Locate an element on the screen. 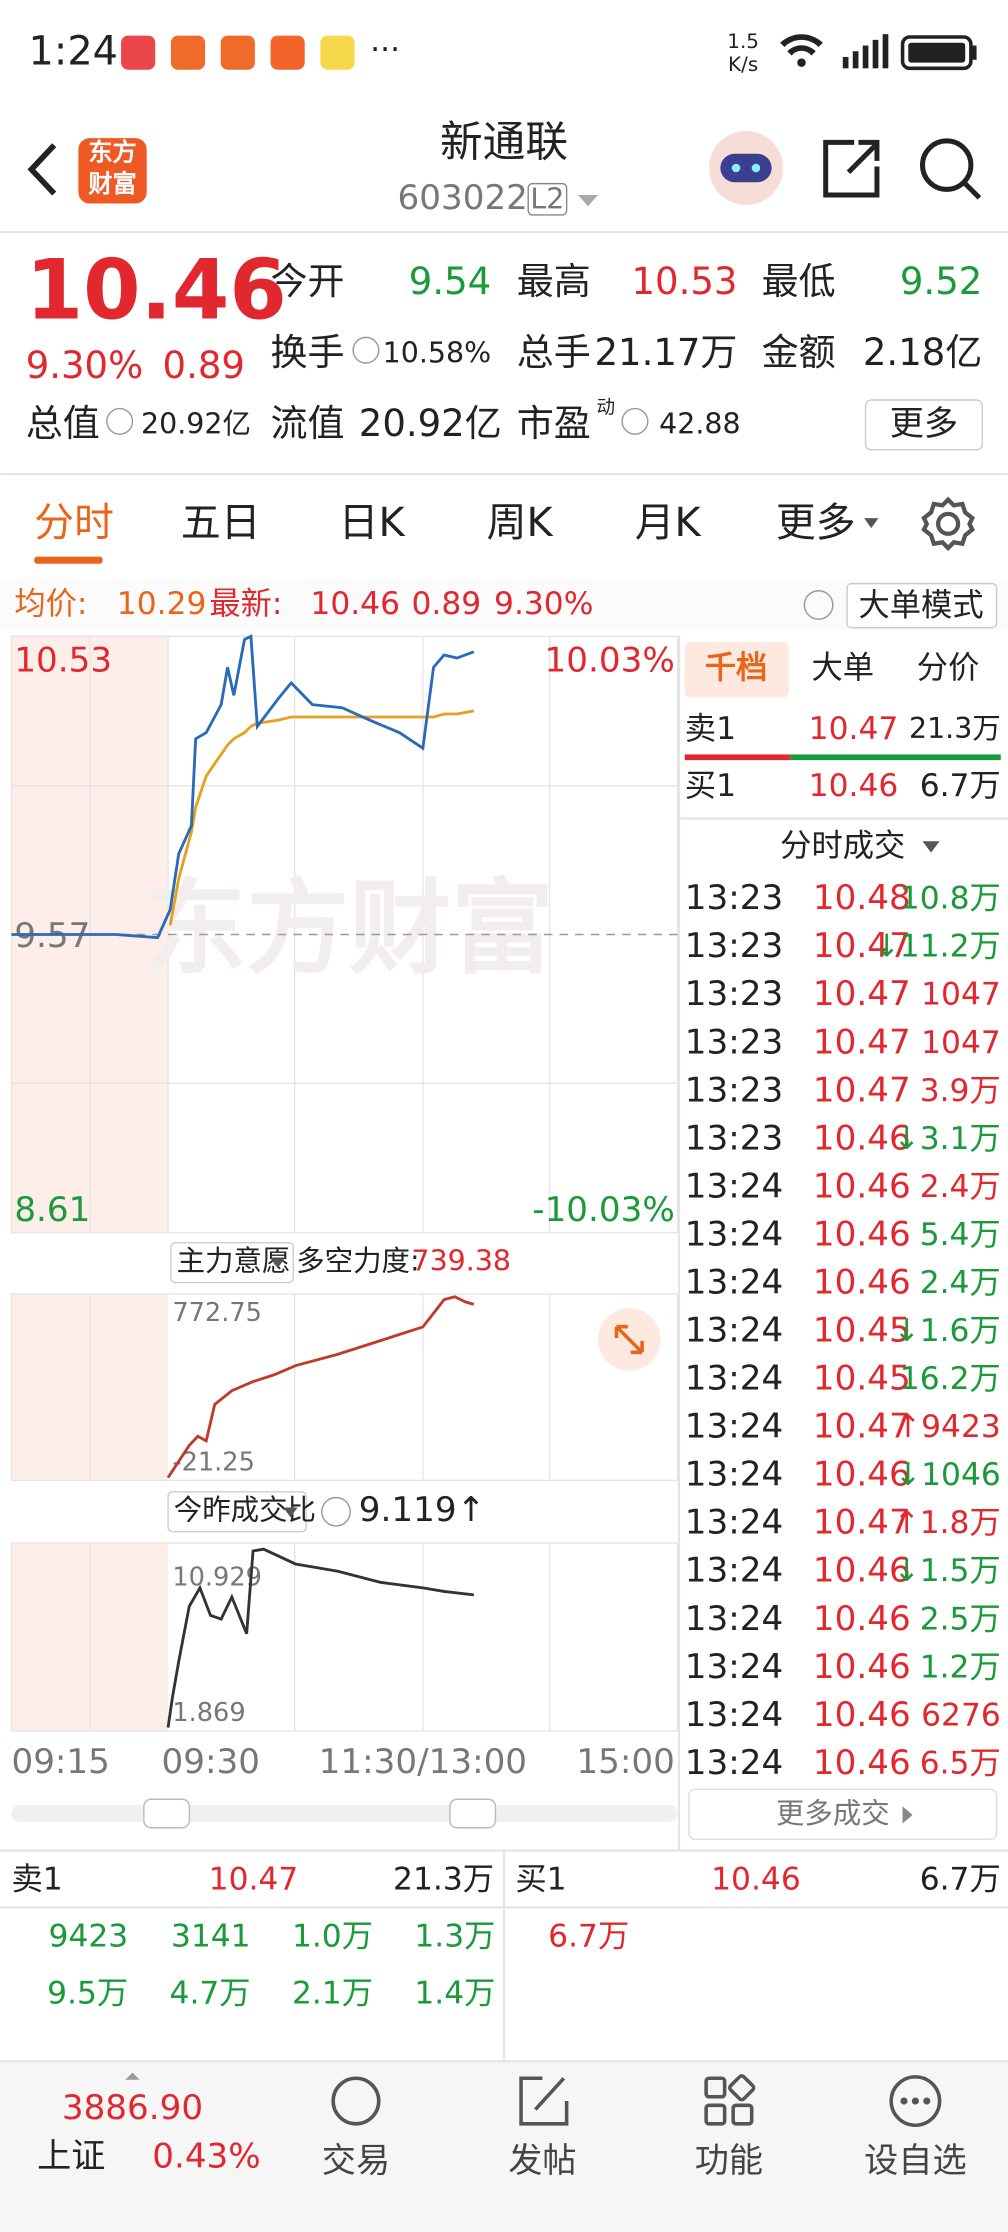 The height and width of the screenshot is (2232, 1008). stat-label: 换手 is located at coordinates (308, 352).